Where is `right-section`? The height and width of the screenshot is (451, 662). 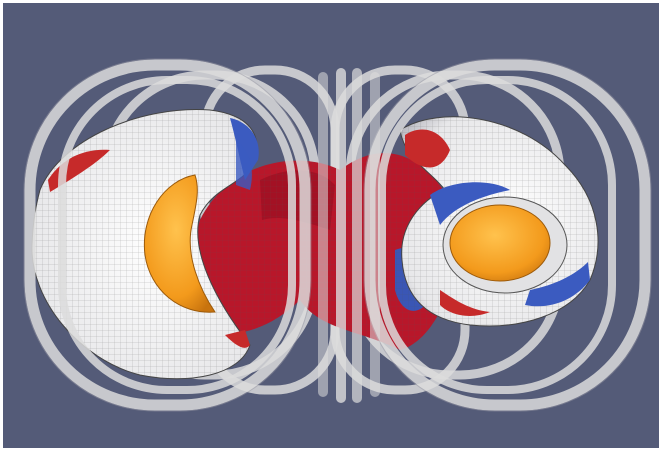 right-section is located at coordinates (499, 221).